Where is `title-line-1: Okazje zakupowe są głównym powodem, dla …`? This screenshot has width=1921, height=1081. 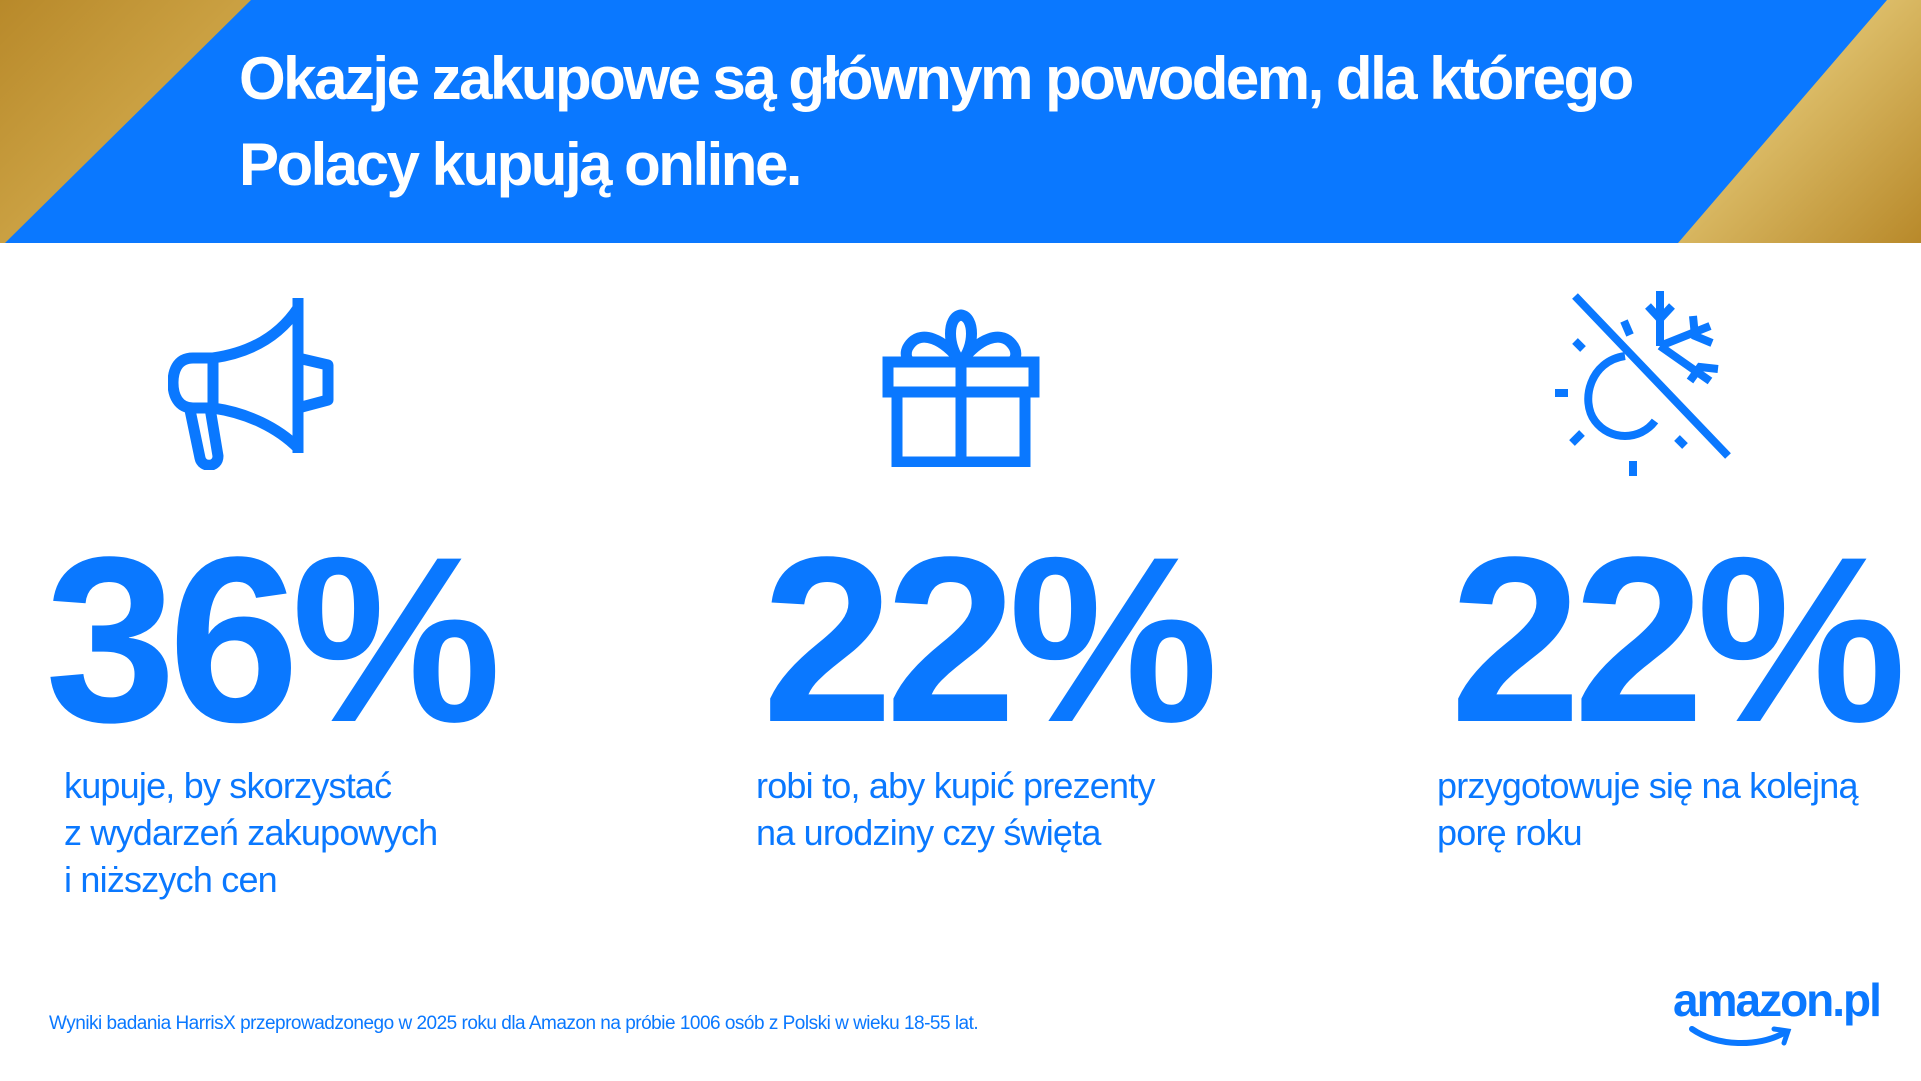
title-line-1: Okazje zakupowe są głównym powodem, dla … is located at coordinates (936, 78).